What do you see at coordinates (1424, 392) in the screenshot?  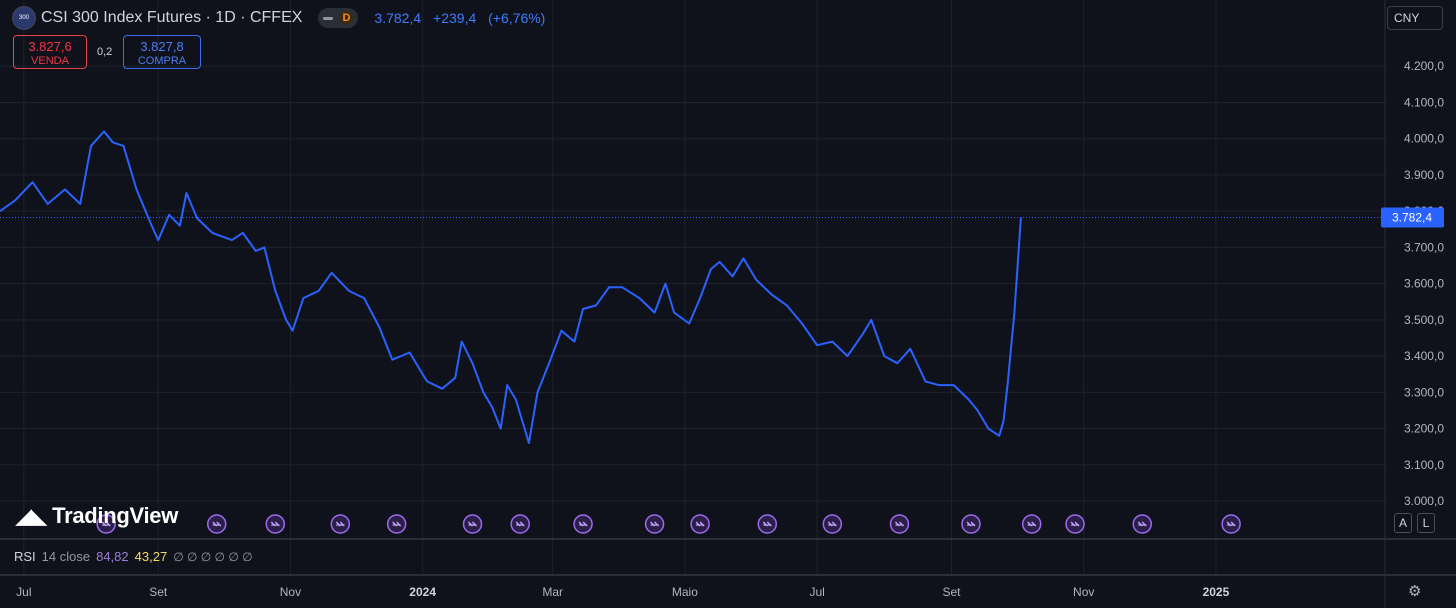 I see `y-tick-label: 3.300,0` at bounding box center [1424, 392].